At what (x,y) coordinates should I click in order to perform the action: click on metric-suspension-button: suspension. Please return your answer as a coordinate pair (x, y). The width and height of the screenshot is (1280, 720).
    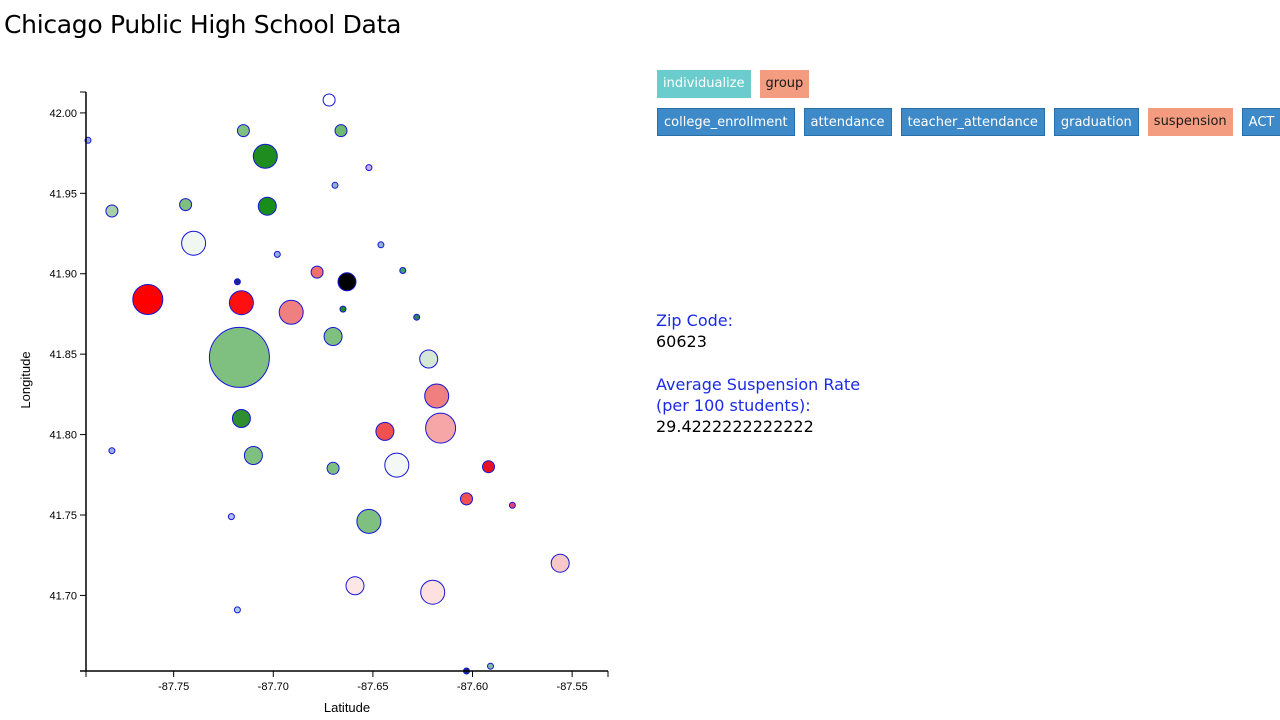
    Looking at the image, I should click on (1190, 122).